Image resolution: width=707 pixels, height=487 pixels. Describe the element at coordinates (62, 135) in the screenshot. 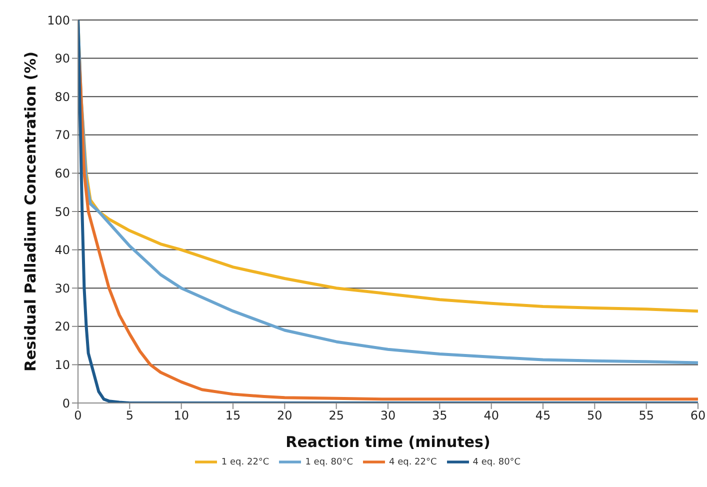

I see `y-tick-label: 70` at that location.